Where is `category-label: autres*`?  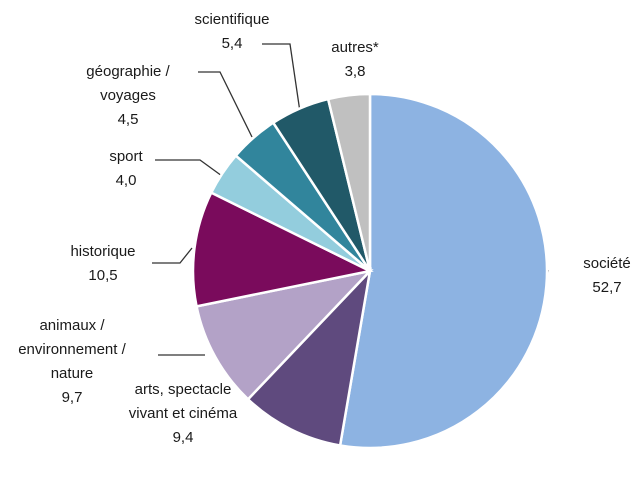
category-label: autres* is located at coordinates (355, 47).